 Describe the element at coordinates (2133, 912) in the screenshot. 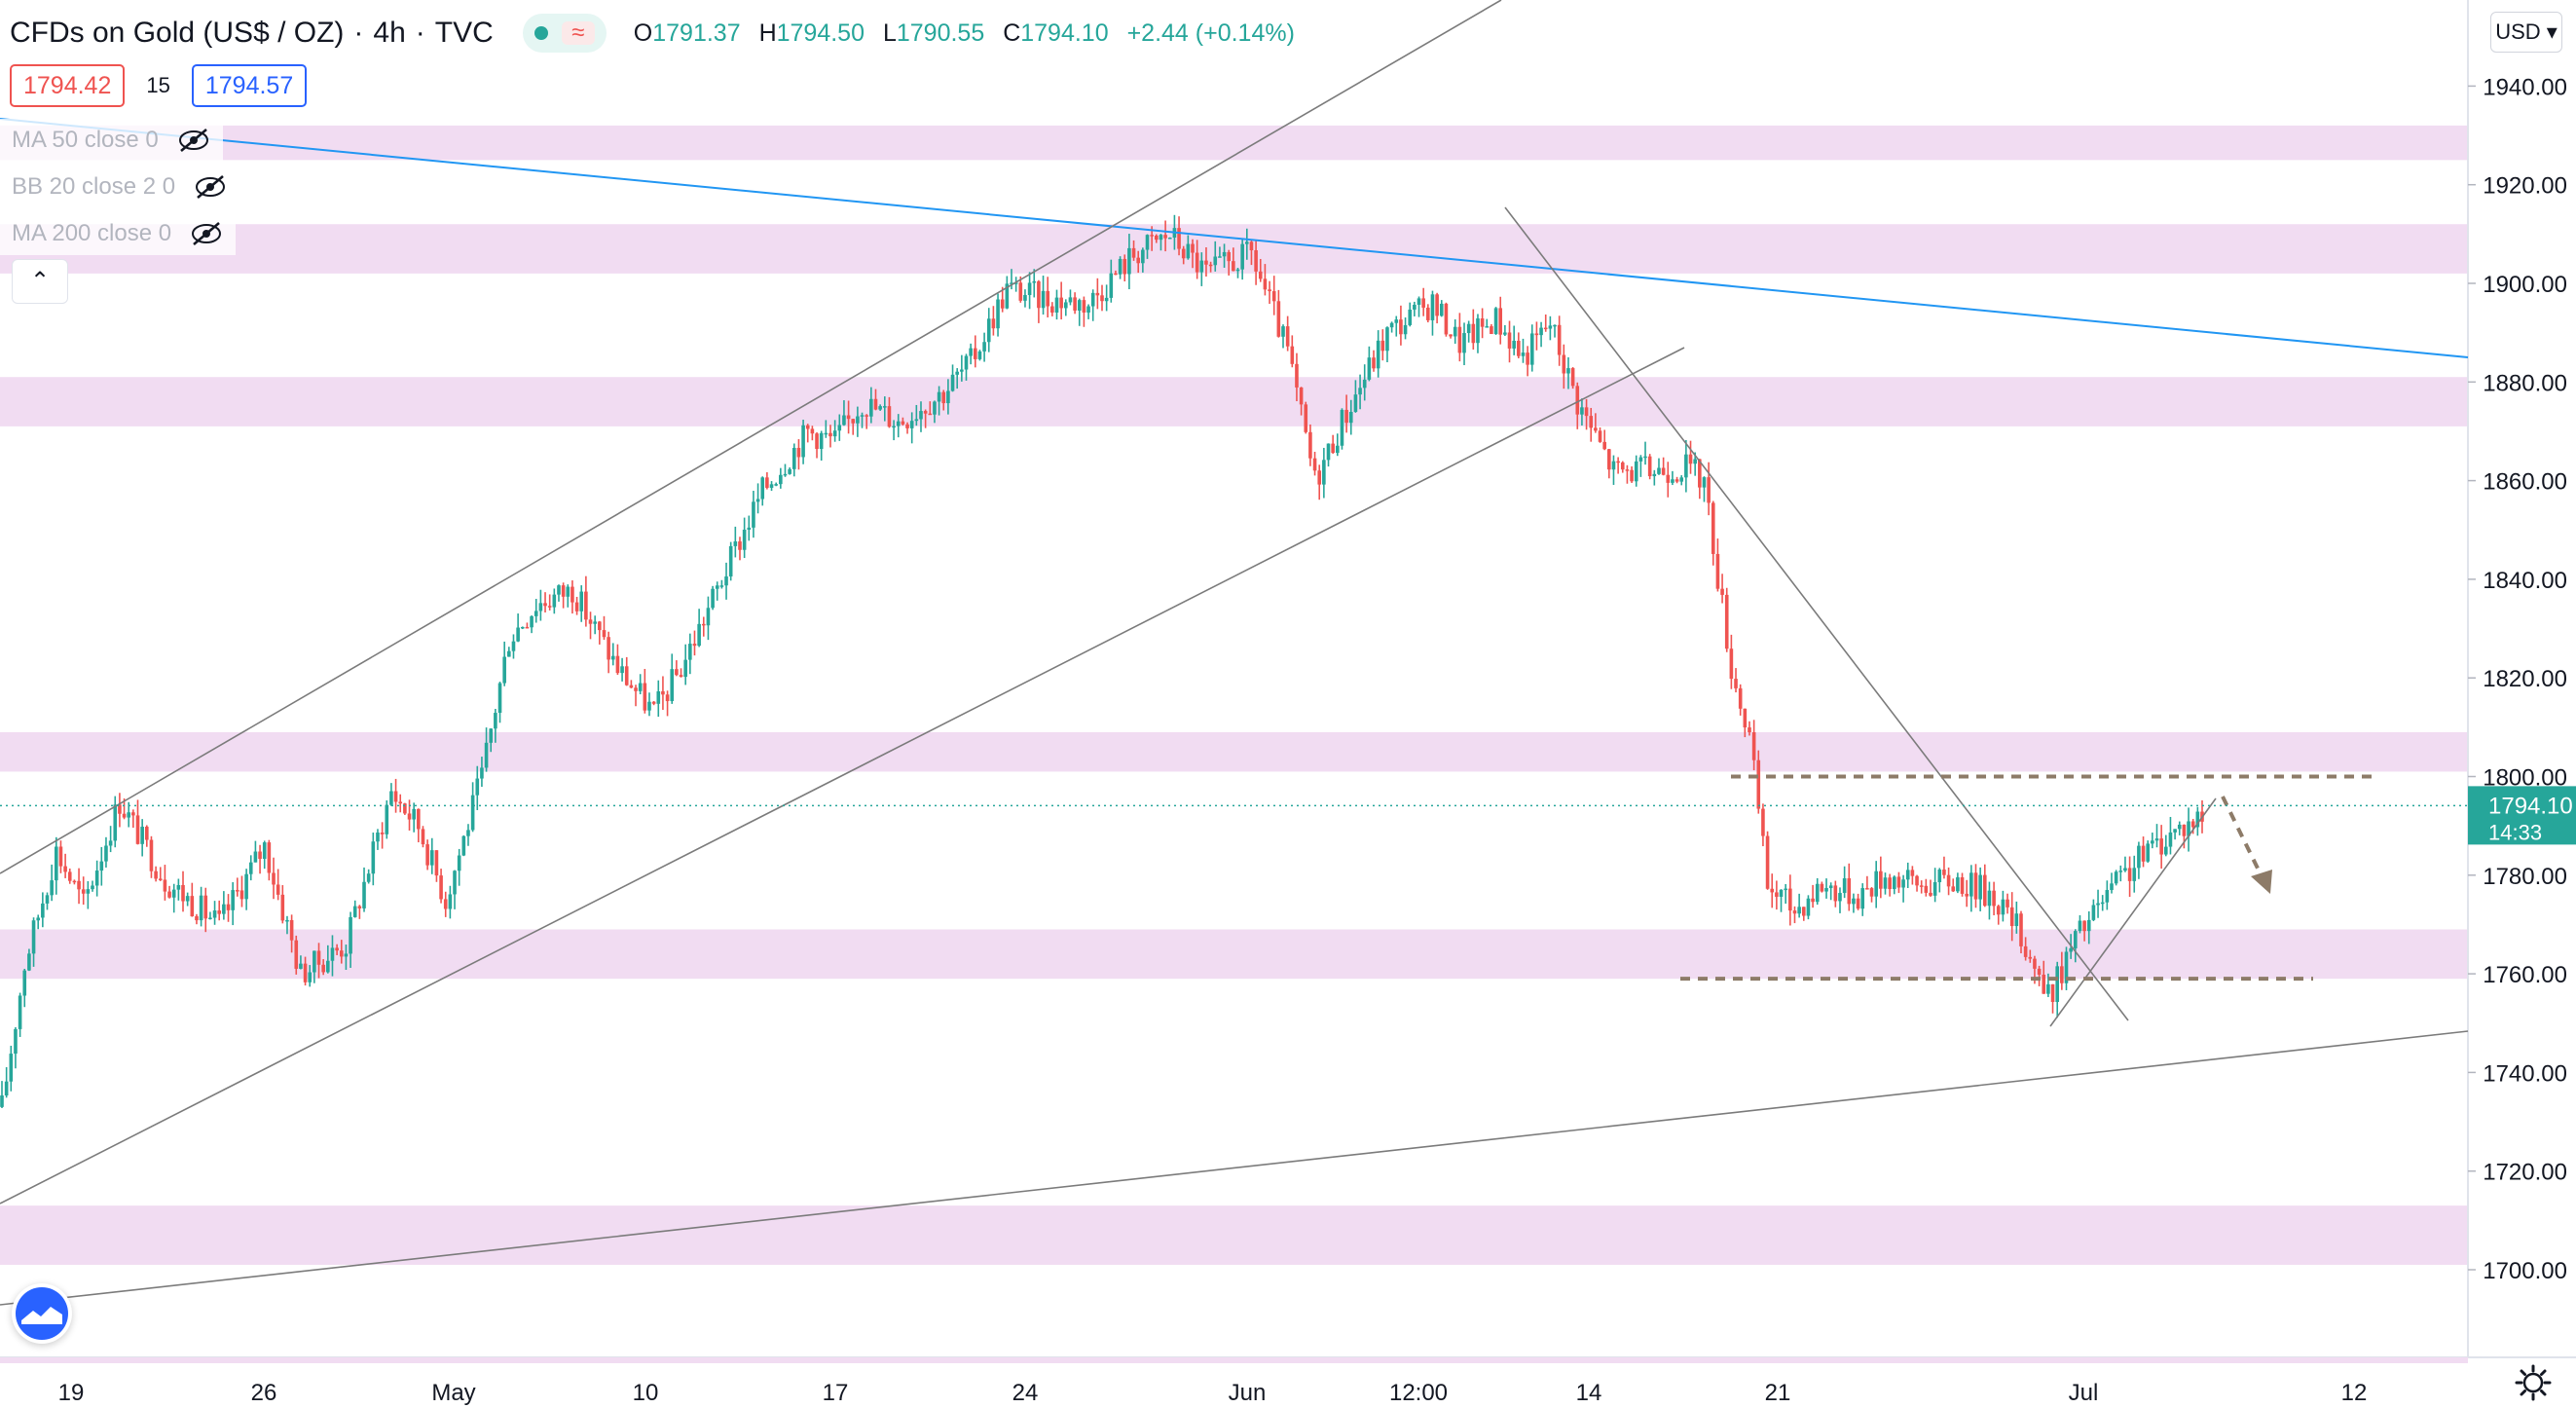

I see `short-uptrend-line` at that location.